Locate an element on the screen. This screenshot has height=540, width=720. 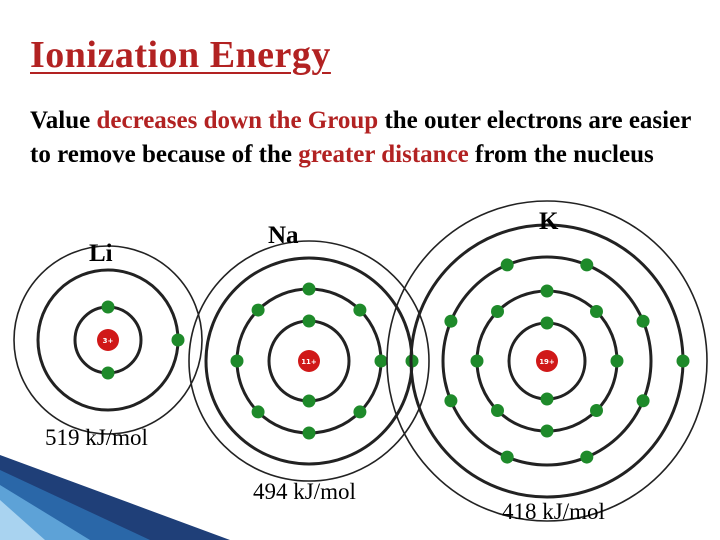
nucleus-charge: 3+ is located at coordinates (108, 341).